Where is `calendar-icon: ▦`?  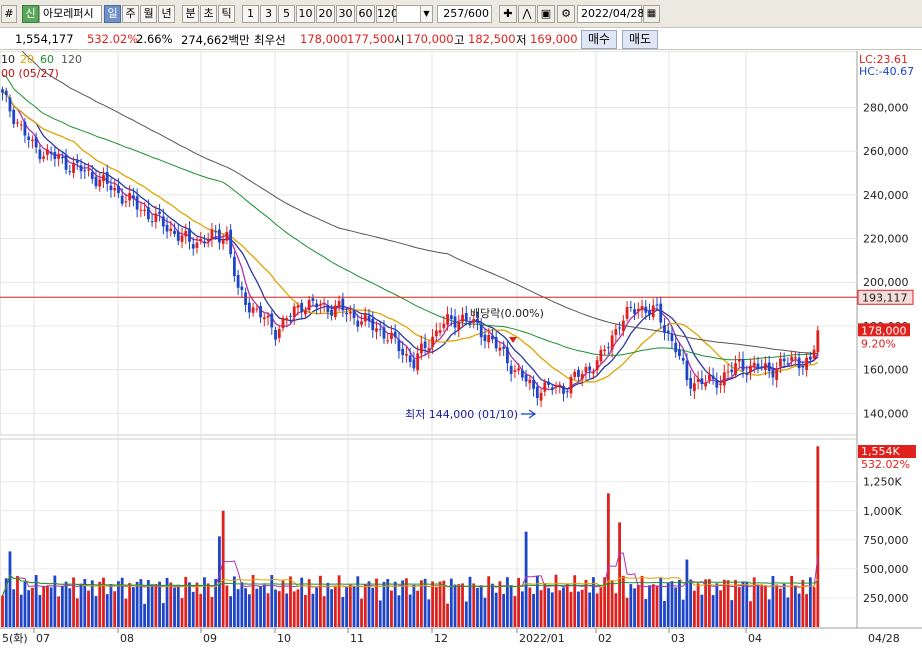 calendar-icon: ▦ is located at coordinates (651, 14).